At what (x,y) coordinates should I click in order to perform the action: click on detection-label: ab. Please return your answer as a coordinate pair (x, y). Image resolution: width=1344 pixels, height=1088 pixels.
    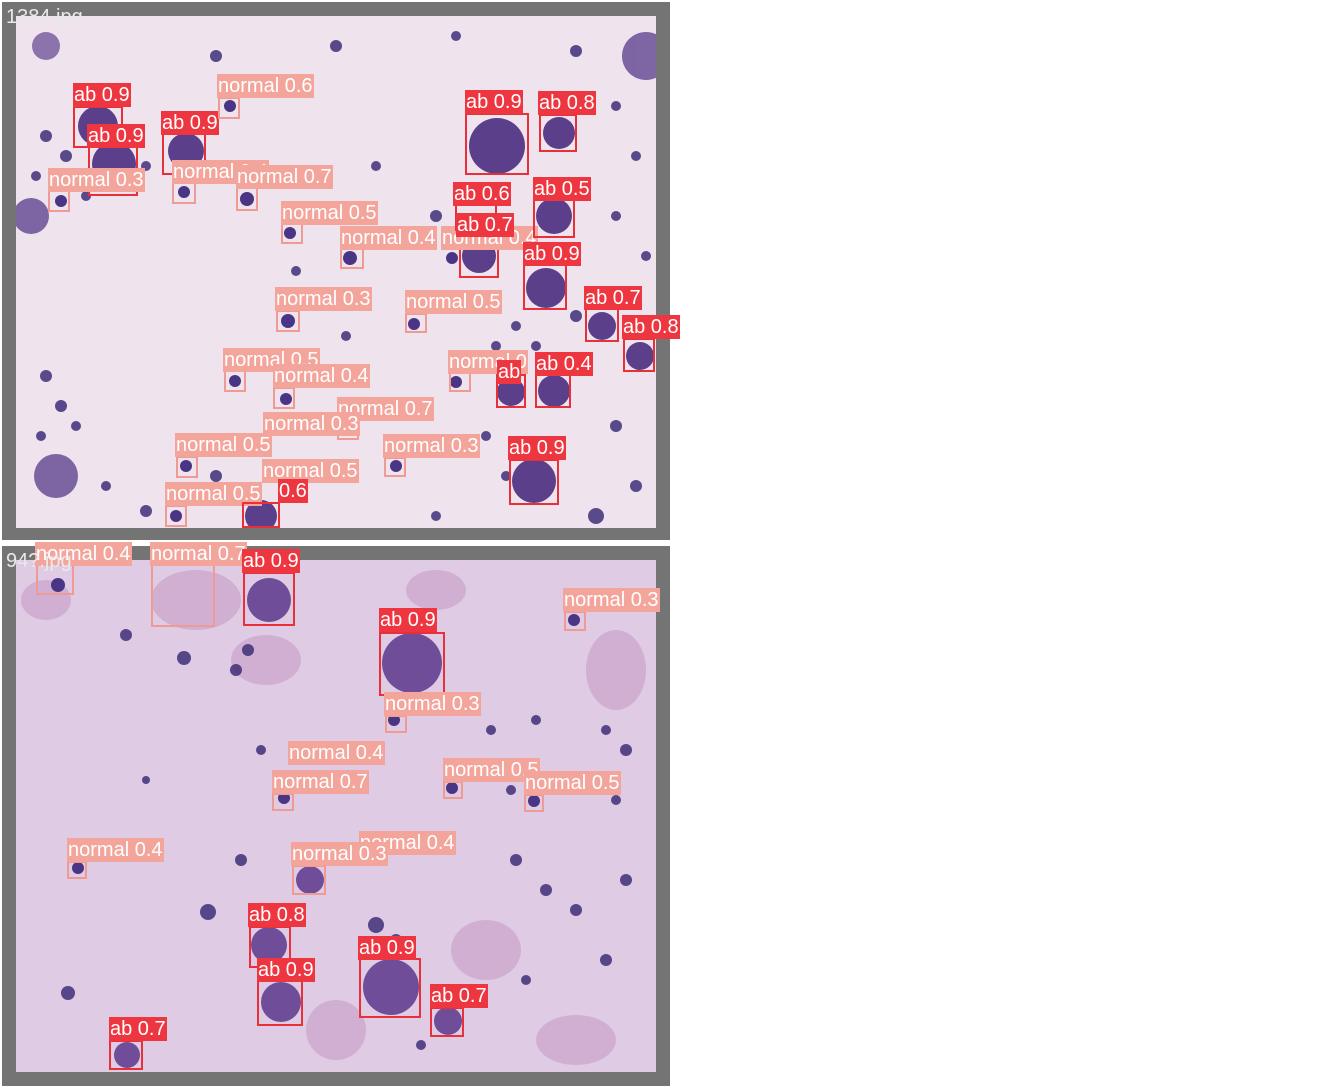
    Looking at the image, I should click on (509, 372).